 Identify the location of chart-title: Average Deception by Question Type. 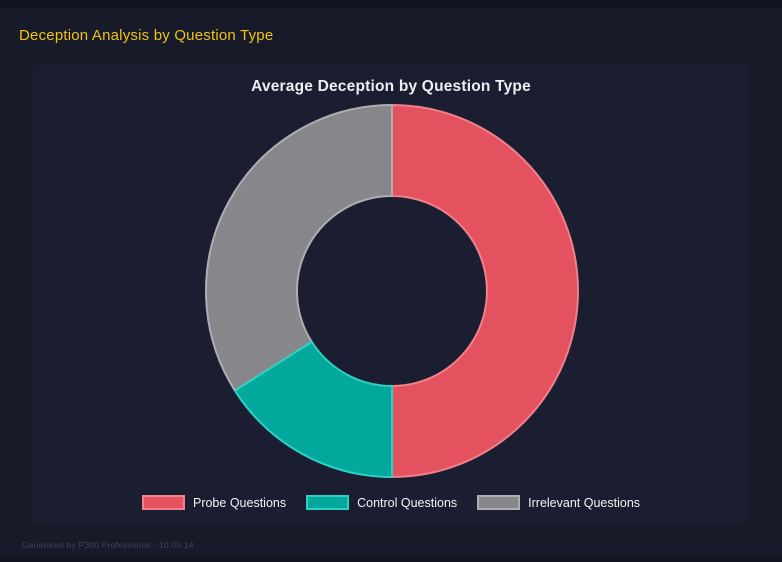
(391, 86).